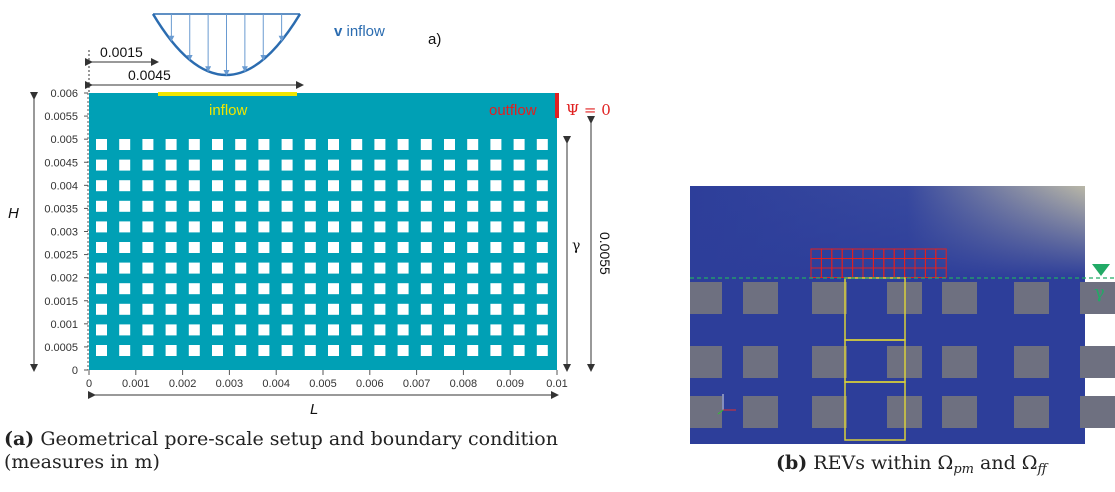  I want to click on caption-b: (b) REVs within Ωpm and Ωff, so click(911, 464).